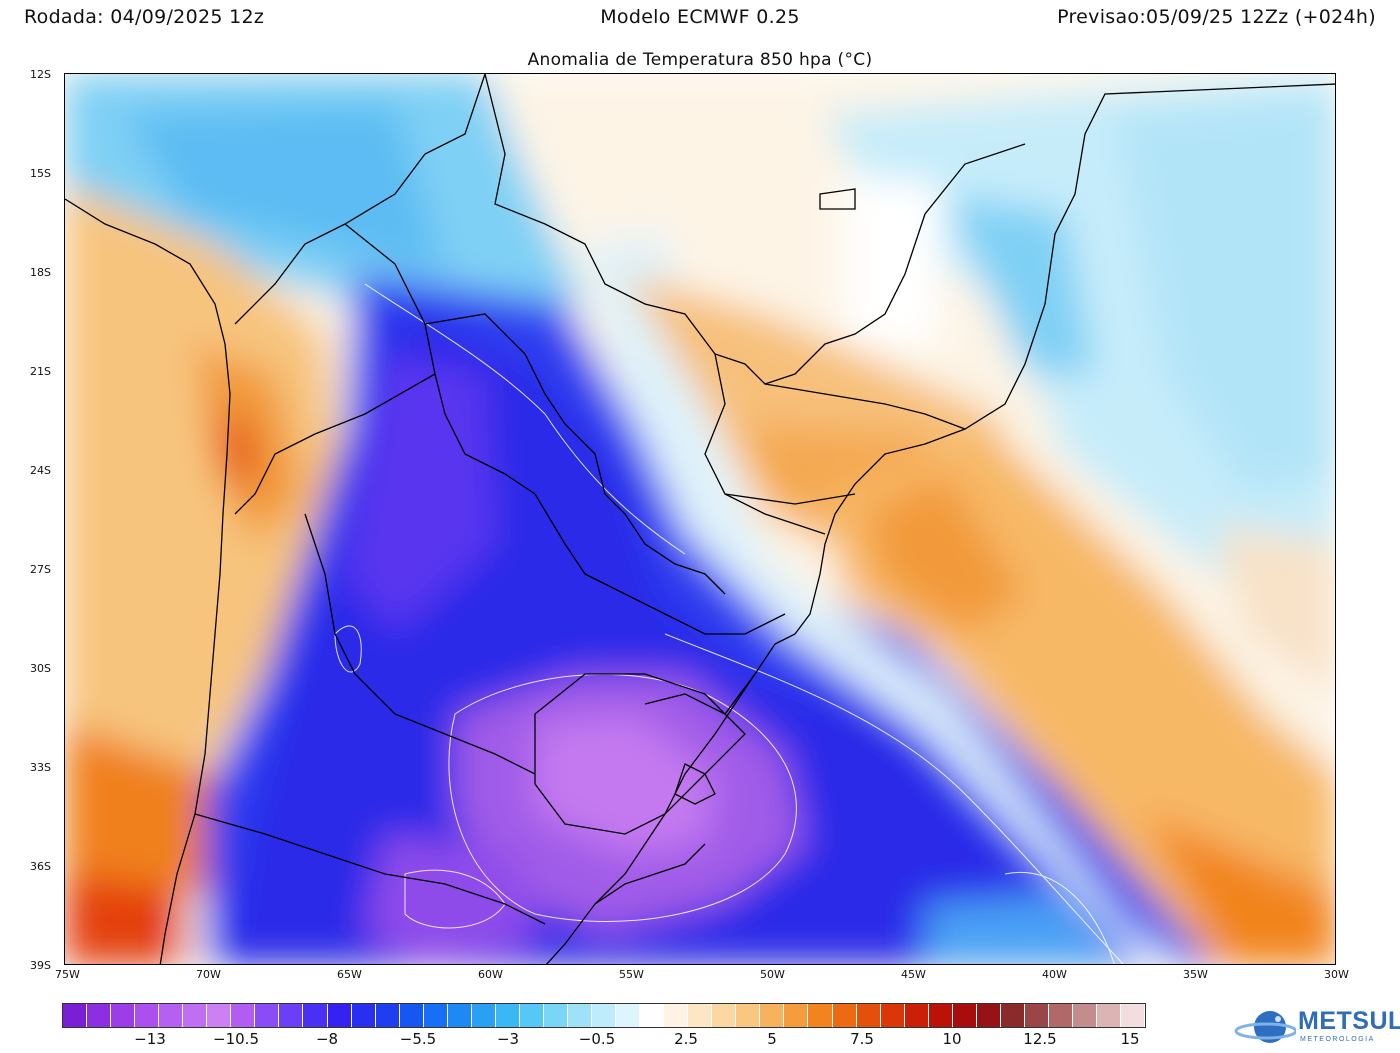  Describe the element at coordinates (913, 974) in the screenshot. I see `lon-label: 45W` at that location.